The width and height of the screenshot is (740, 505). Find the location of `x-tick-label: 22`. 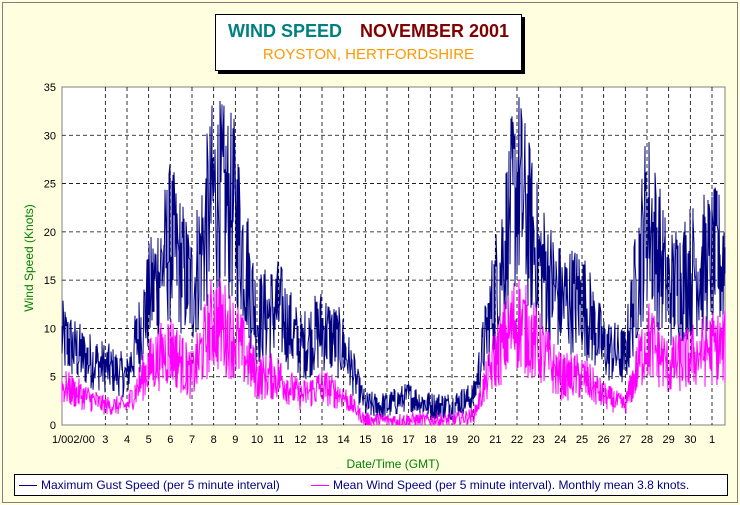

x-tick-label: 22 is located at coordinates (517, 440).